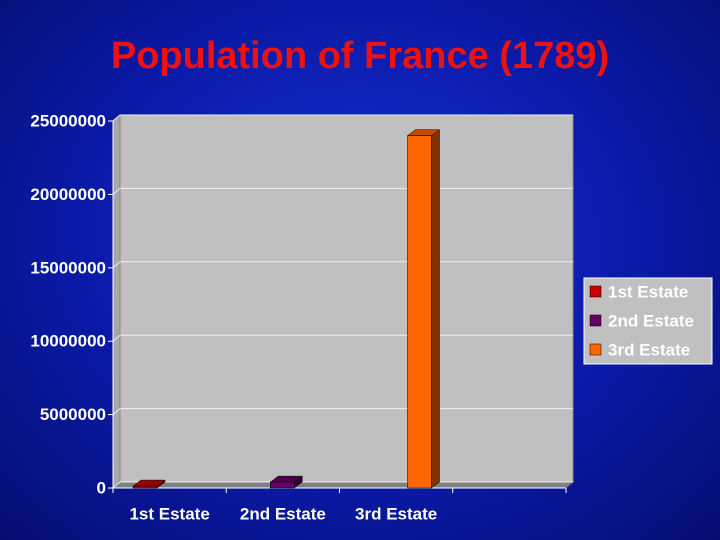 The height and width of the screenshot is (540, 720). I want to click on y-tick-label: 15000000, so click(68, 267).